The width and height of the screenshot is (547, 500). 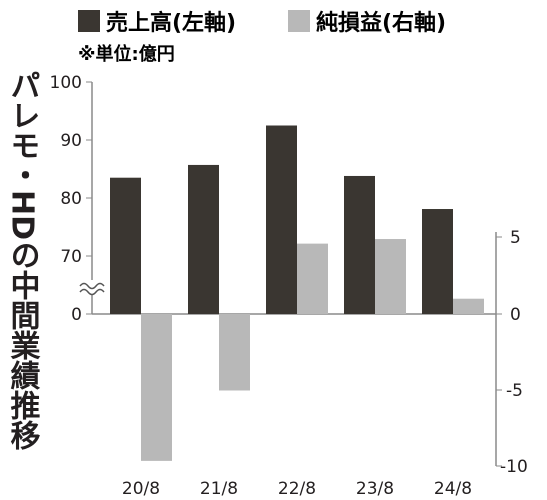 I want to click on x-tick-label-22-8: 22/8, so click(x=297, y=489).